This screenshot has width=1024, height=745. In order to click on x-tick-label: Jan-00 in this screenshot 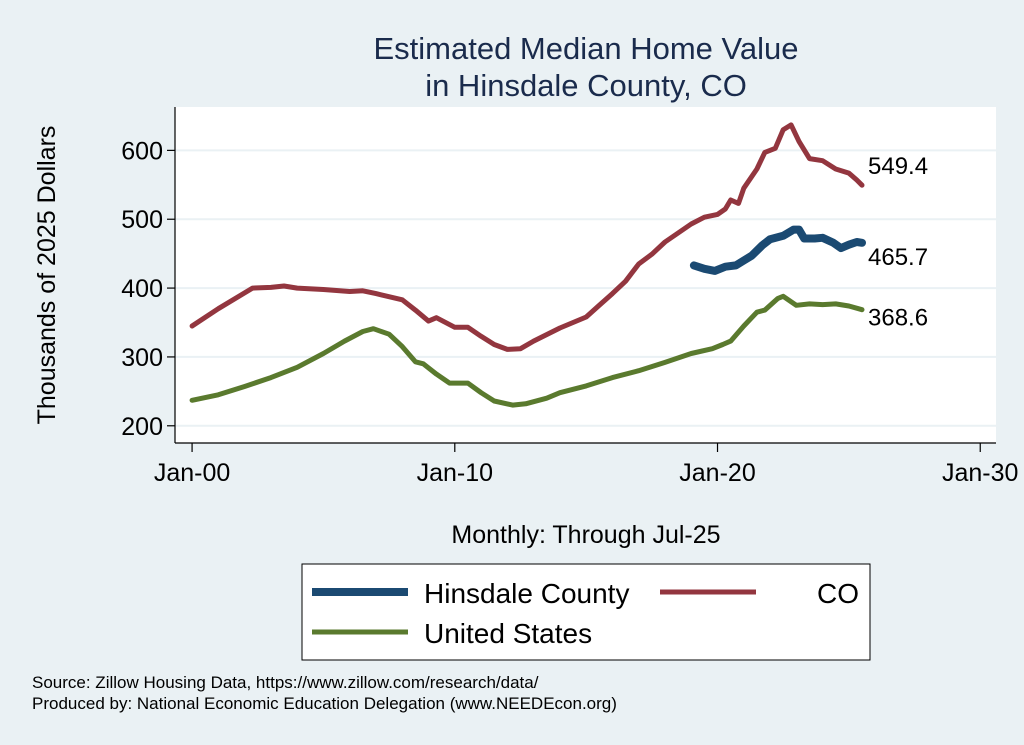, I will do `click(192, 473)`.